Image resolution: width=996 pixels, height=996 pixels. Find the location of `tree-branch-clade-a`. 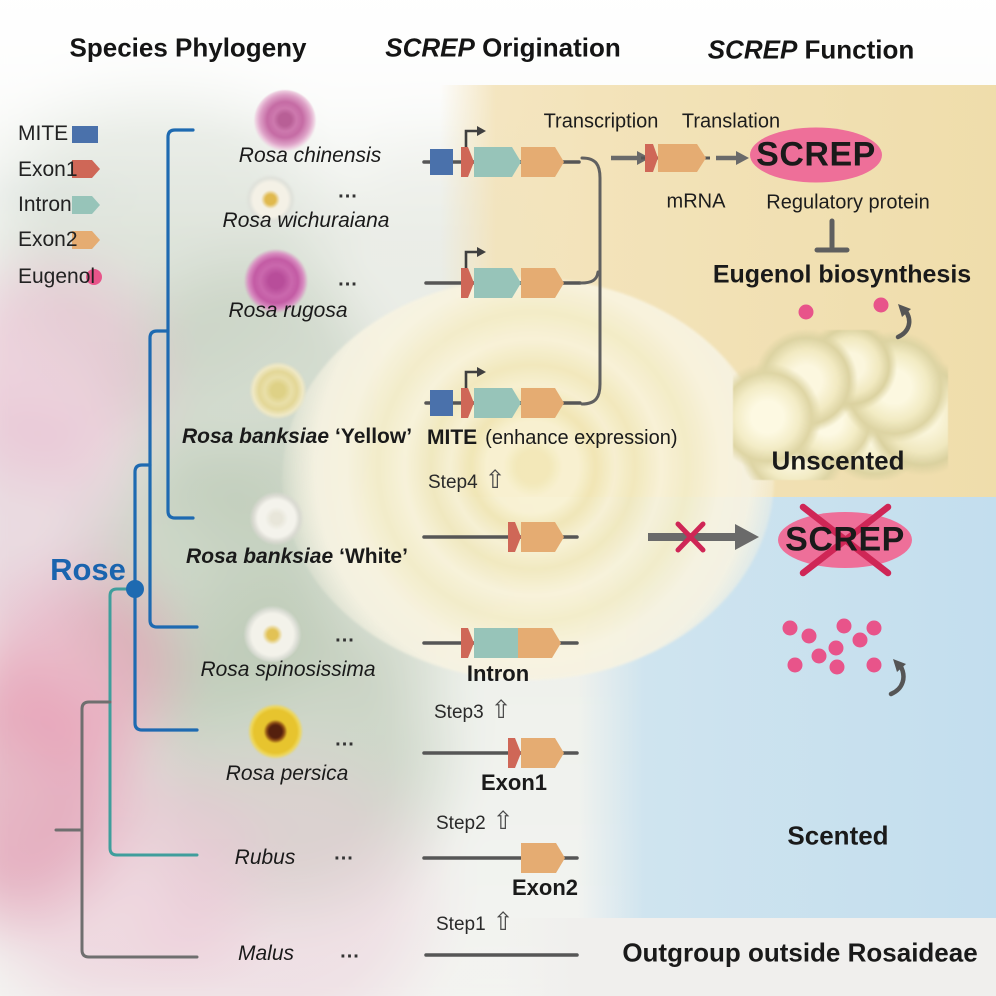

tree-branch-clade-a is located at coordinates (180, 324).